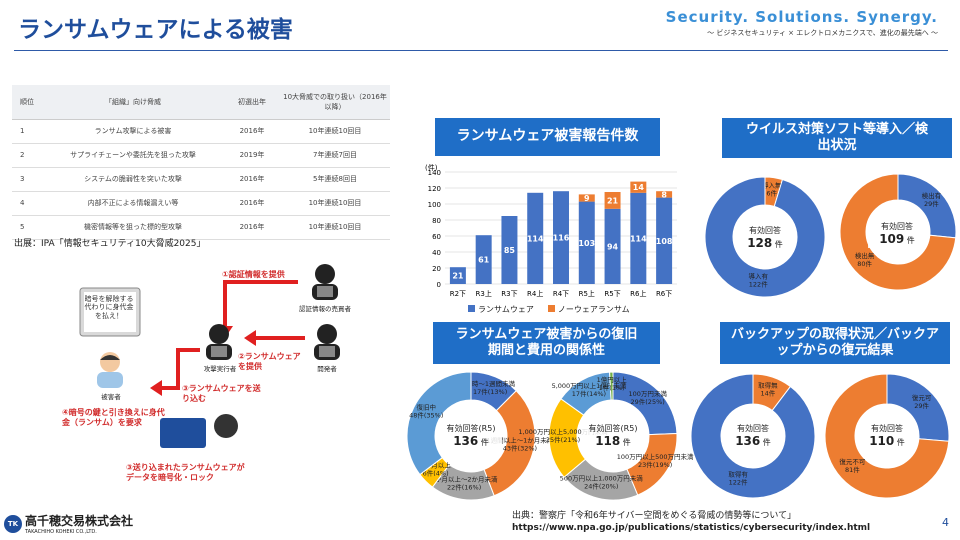 This screenshot has width=960, height=540. I want to click on slice-label: 取得有 122件, so click(738, 478).